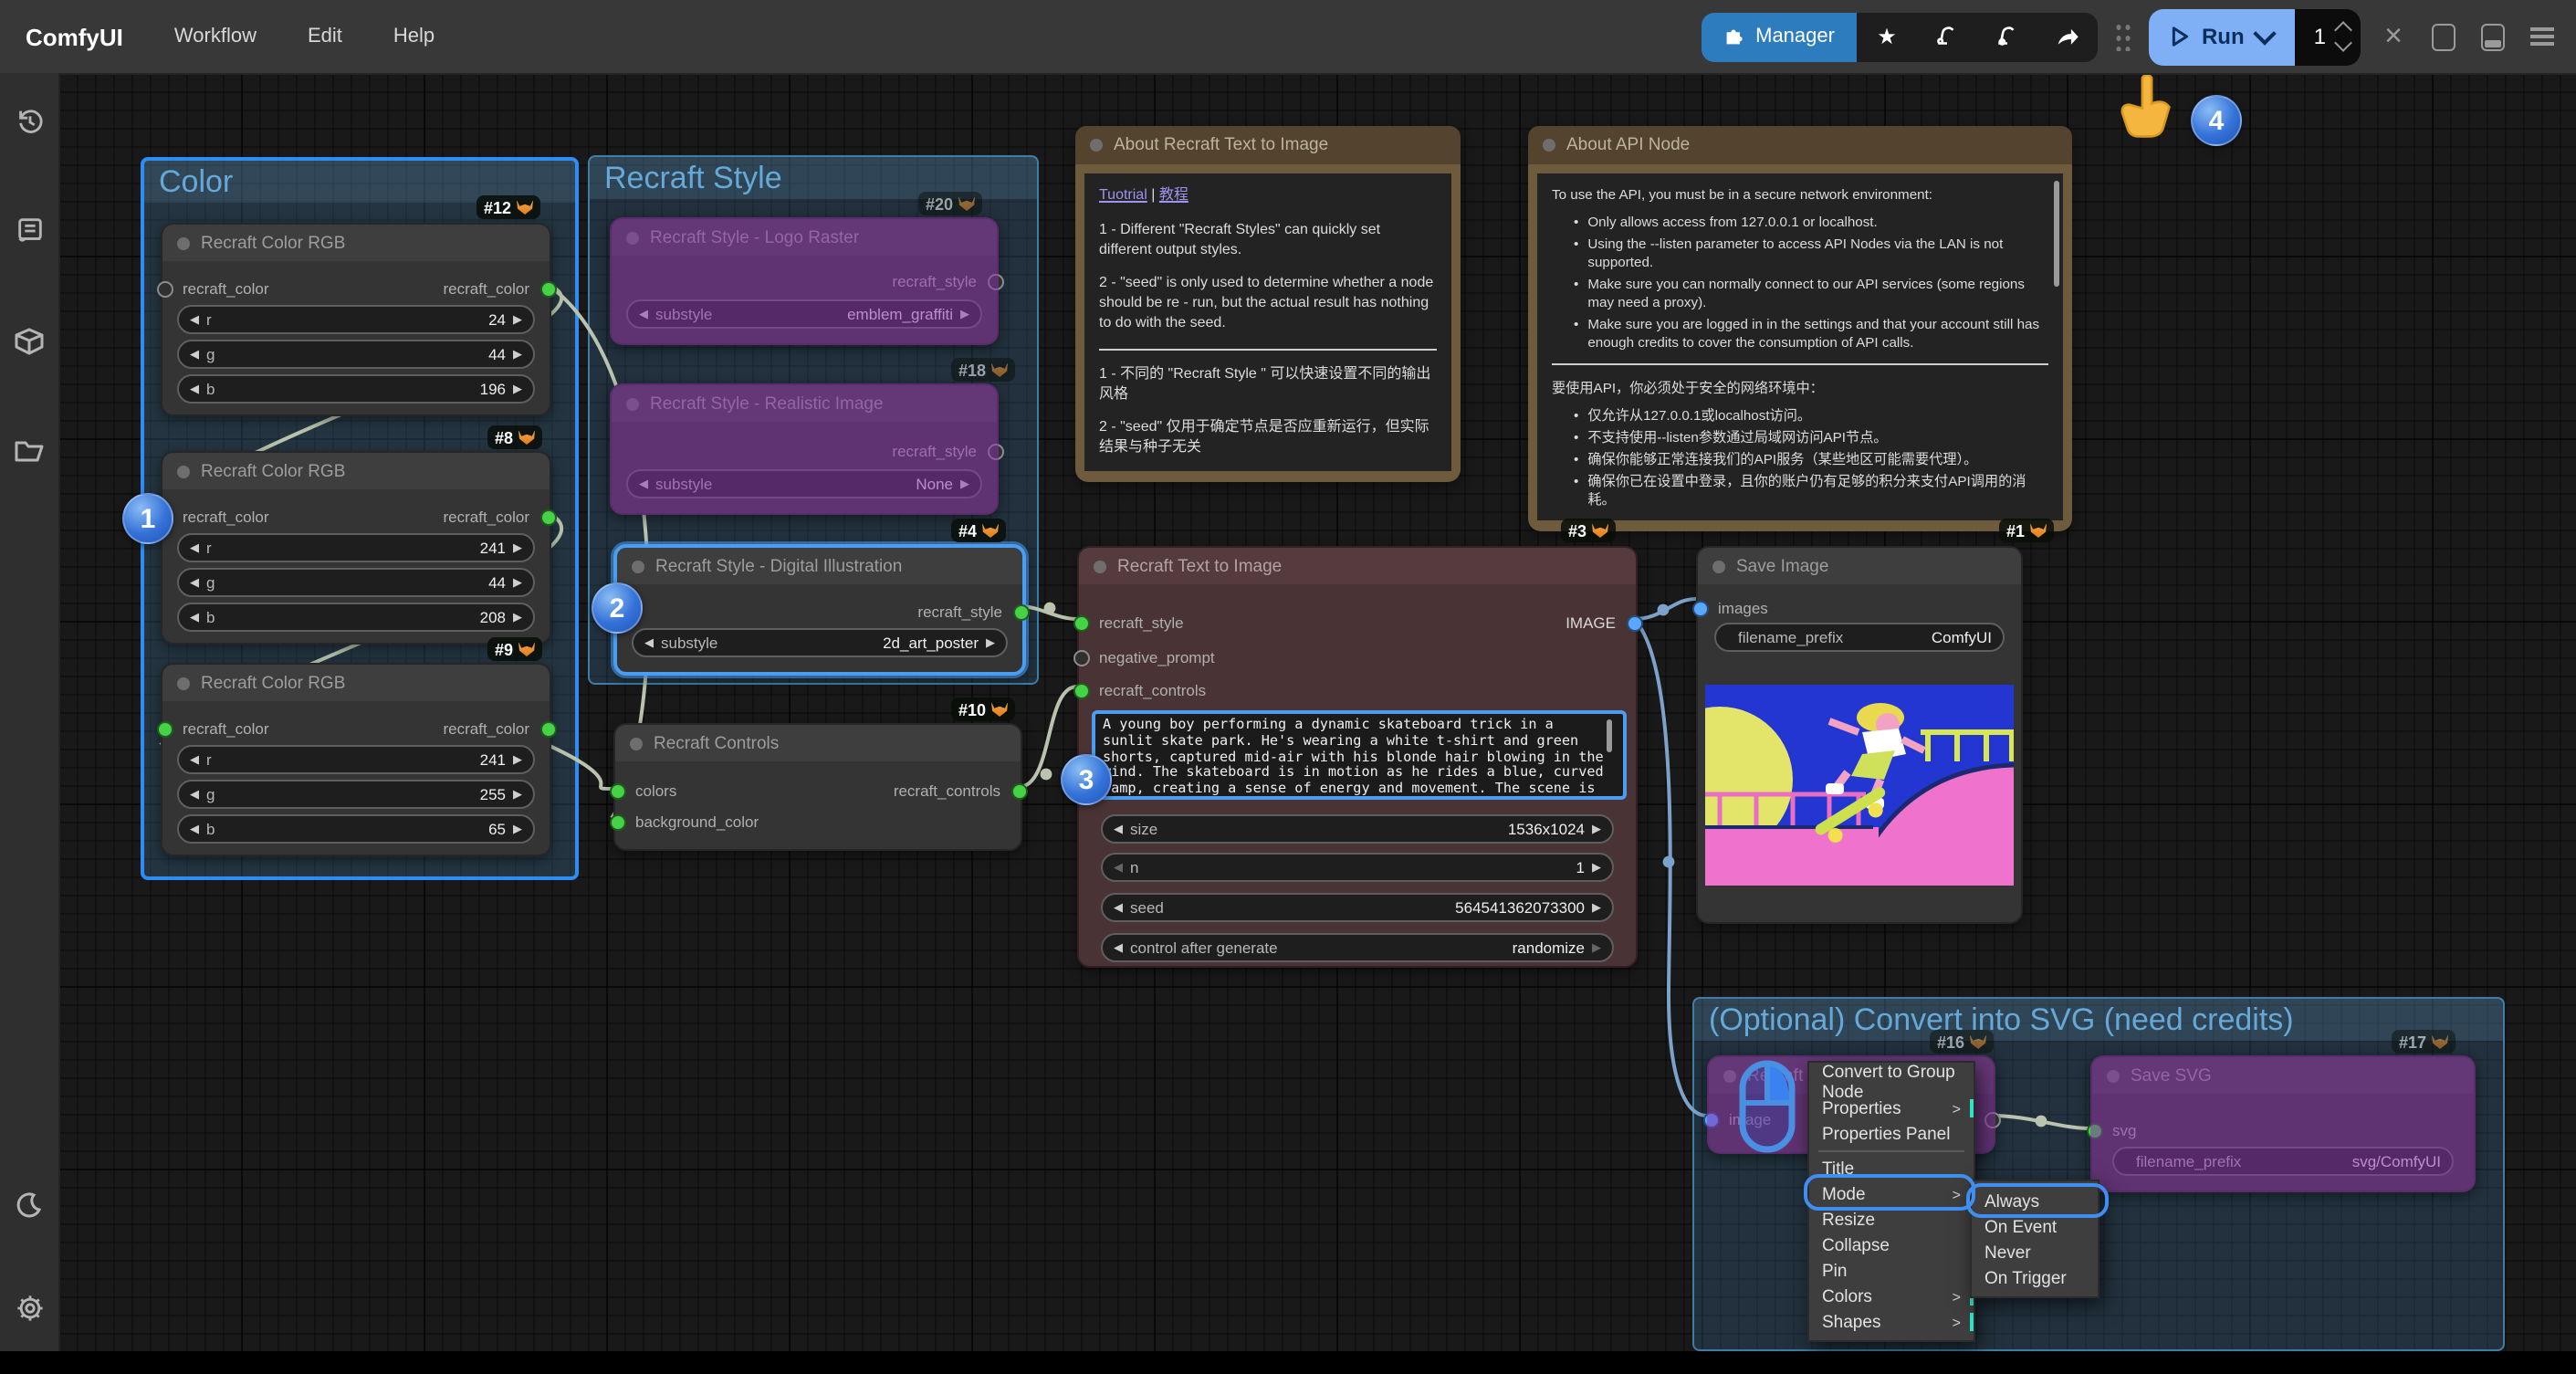 The height and width of the screenshot is (1374, 2576). What do you see at coordinates (1889, 1083) in the screenshot?
I see `menu-item-convert-to-group-node: Convert to Group Node` at bounding box center [1889, 1083].